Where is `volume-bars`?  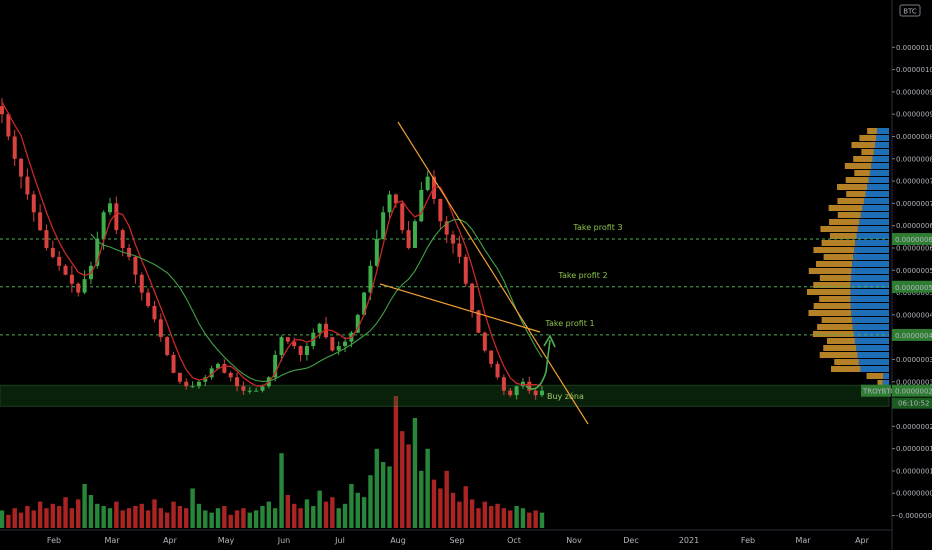 volume-bars is located at coordinates (272, 462).